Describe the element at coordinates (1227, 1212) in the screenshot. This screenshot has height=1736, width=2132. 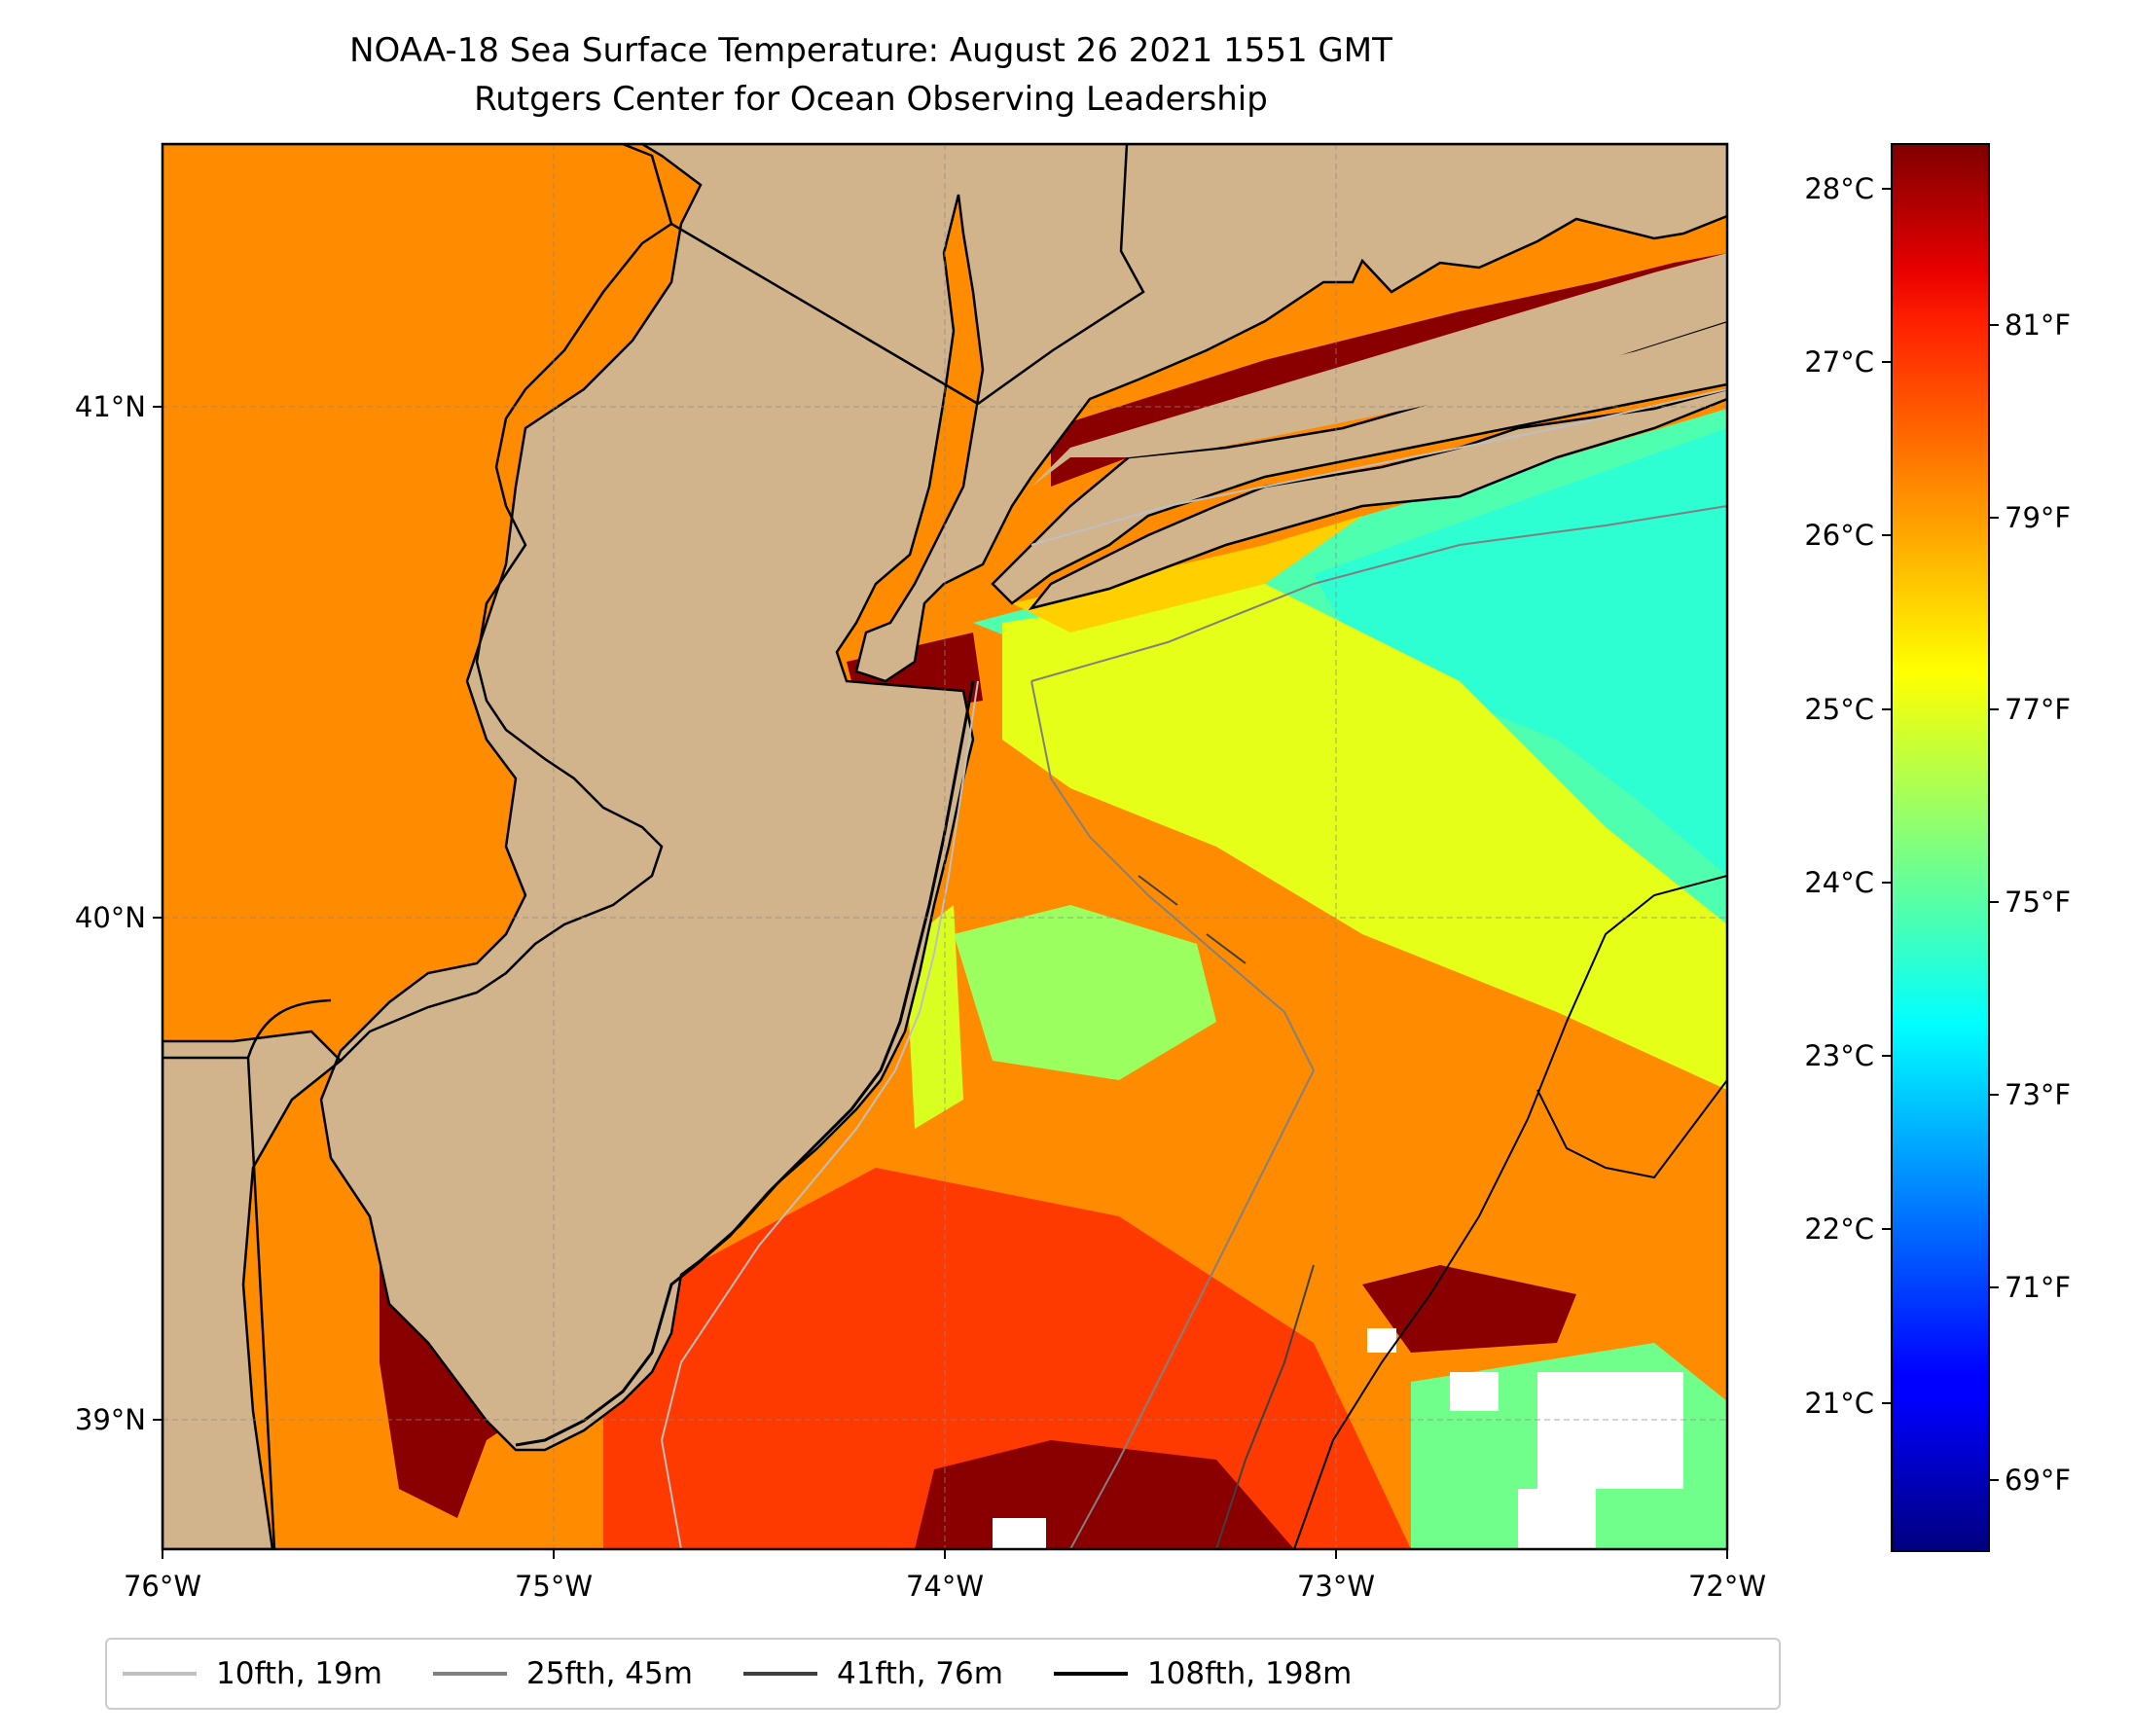
I see `bathymetry-contour-41fth` at that location.